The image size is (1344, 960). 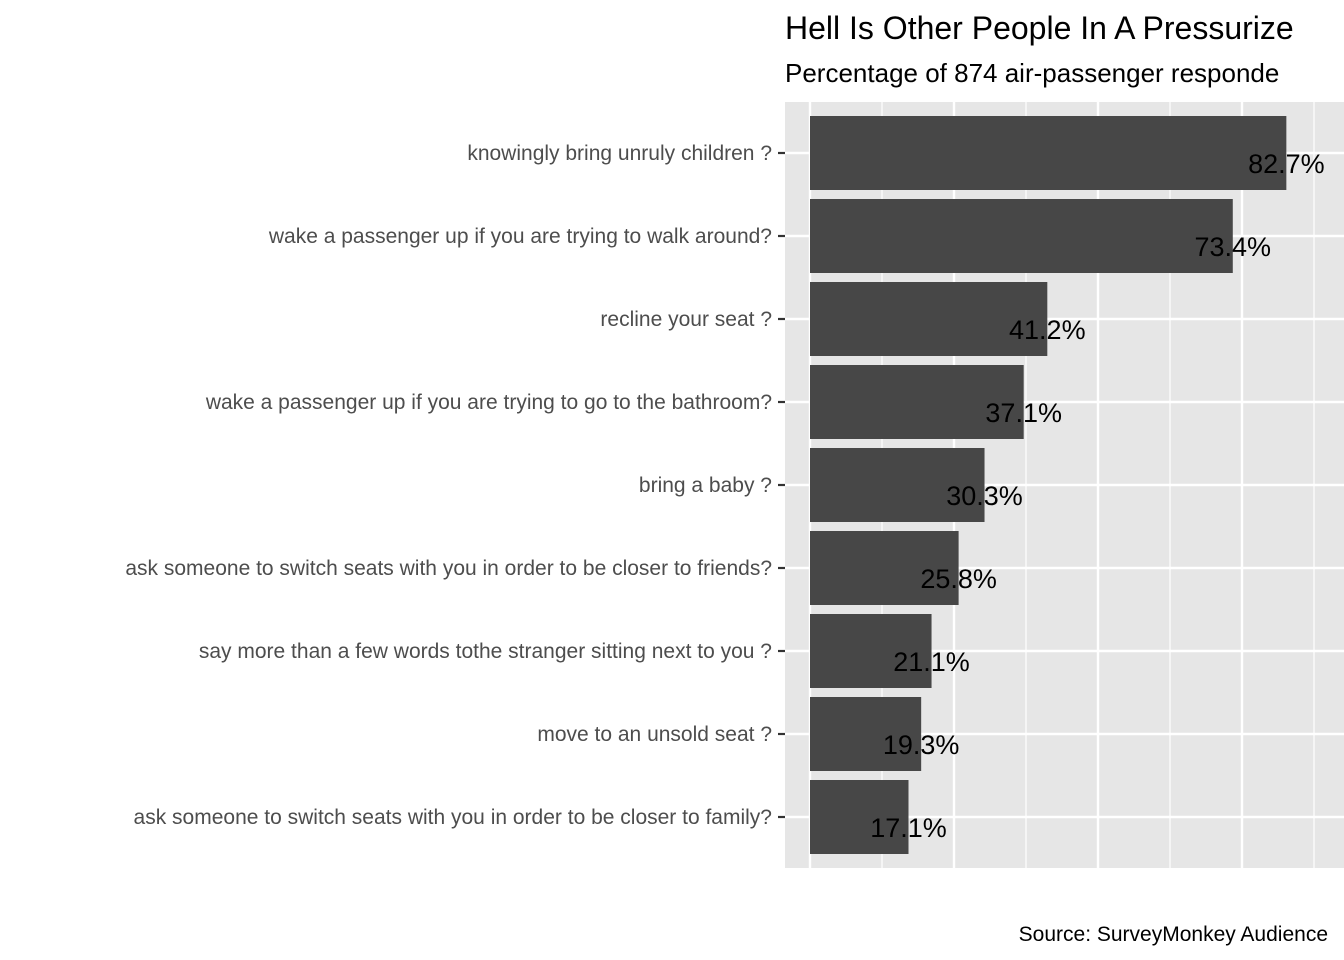 I want to click on y-tick-label-4: bring a baby ?, so click(x=705, y=485).